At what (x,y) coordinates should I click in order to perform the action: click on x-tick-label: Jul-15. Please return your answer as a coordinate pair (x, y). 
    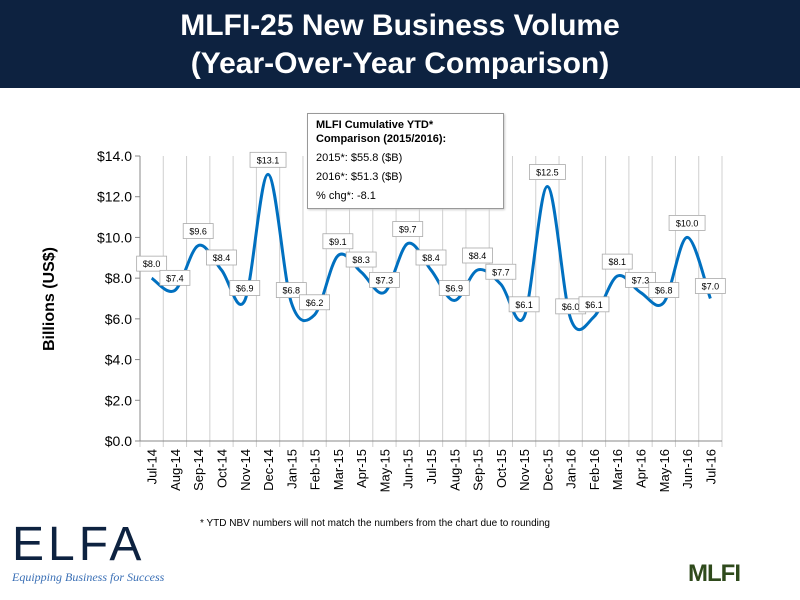
    Looking at the image, I should click on (431, 466).